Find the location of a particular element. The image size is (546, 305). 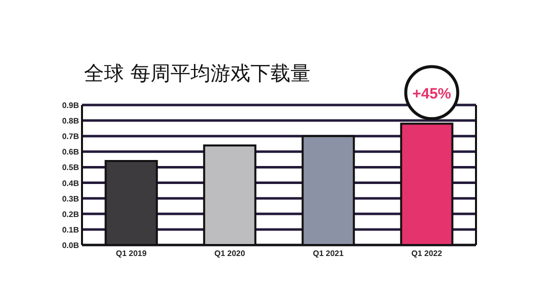

y-tick-label: 0.6B is located at coordinates (71, 152).